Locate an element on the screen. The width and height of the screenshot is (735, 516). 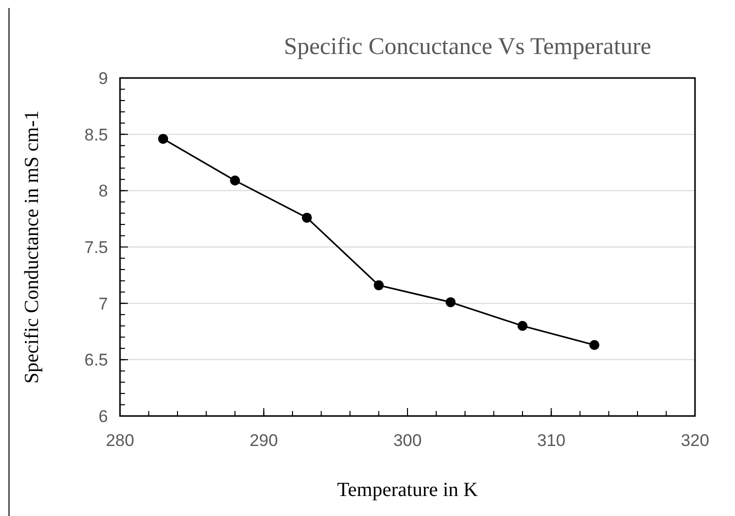
x-tick-label: 300 is located at coordinates (407, 440).